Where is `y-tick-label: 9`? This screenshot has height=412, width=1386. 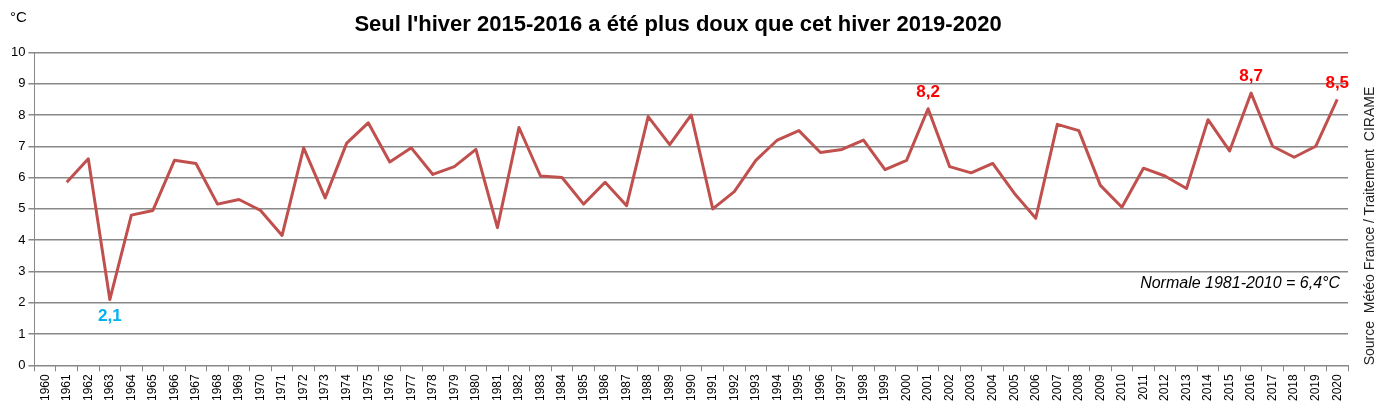 y-tick-label: 9 is located at coordinates (22, 83).